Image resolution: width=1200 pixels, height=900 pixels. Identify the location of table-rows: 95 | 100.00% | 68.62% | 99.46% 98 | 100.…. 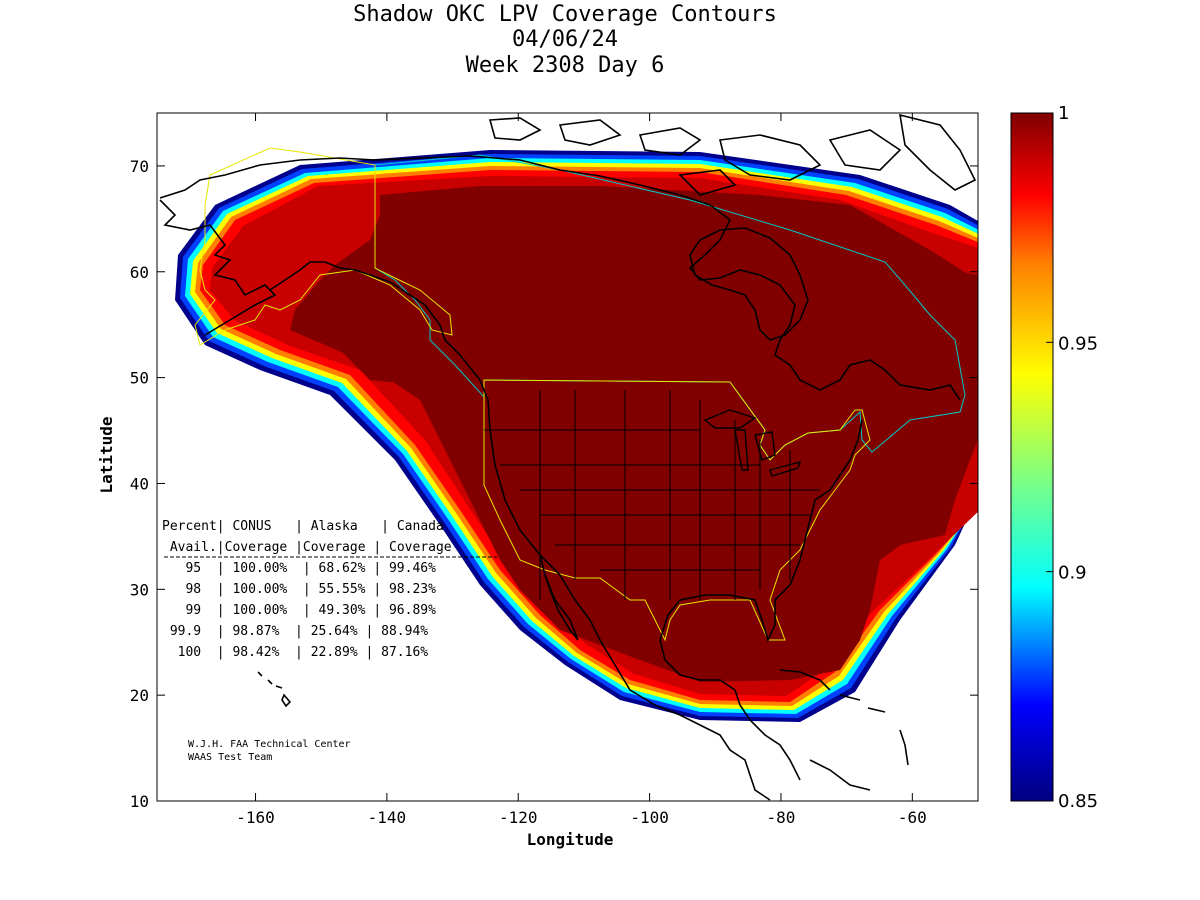
(299, 610).